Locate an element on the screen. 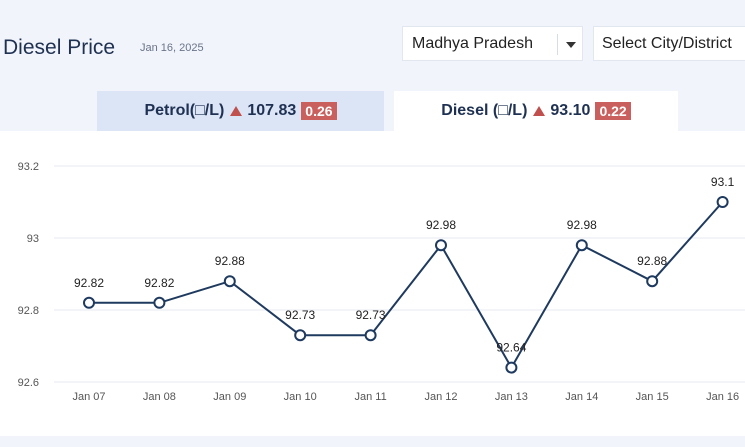  tab-diesel: Diesel (□/L) 93.10 0.22 is located at coordinates (536, 111).